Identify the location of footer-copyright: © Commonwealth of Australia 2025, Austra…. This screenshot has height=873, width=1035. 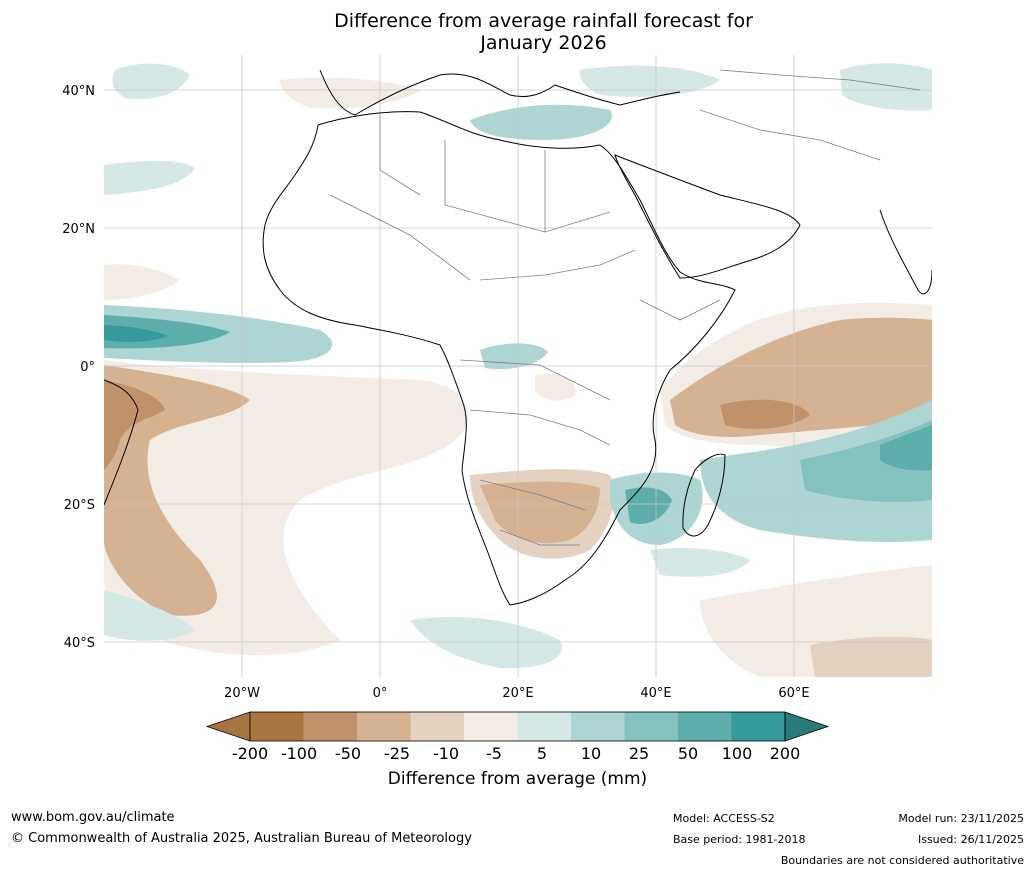
(241, 838).